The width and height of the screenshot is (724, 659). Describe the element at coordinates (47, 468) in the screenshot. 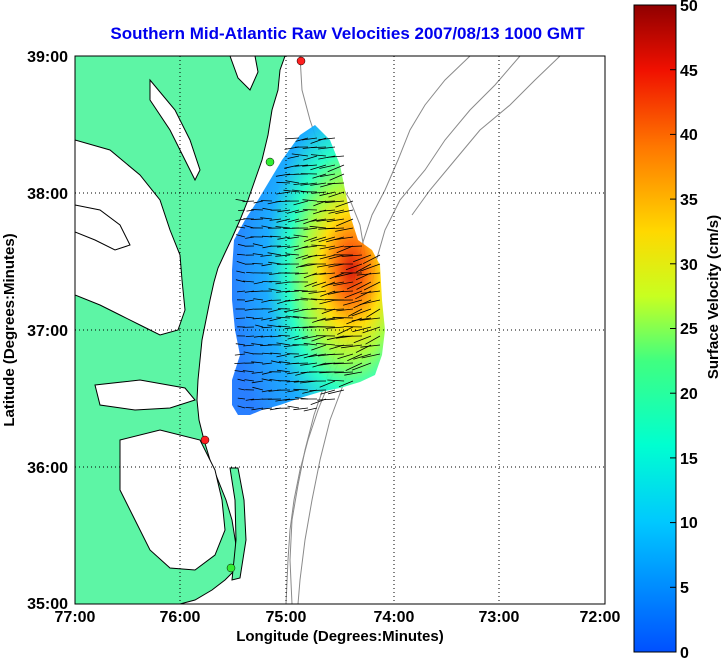

I see `y-tick-label: 36:00` at that location.